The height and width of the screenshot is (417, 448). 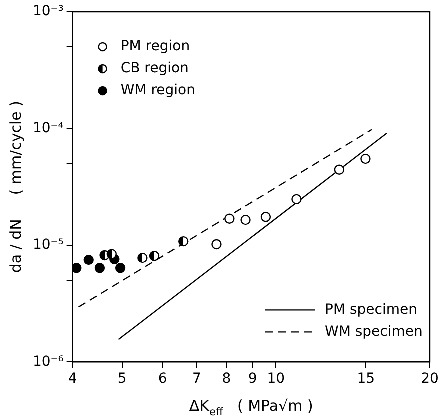 What do you see at coordinates (158, 90) in the screenshot?
I see `legend-label: WM region` at bounding box center [158, 90].